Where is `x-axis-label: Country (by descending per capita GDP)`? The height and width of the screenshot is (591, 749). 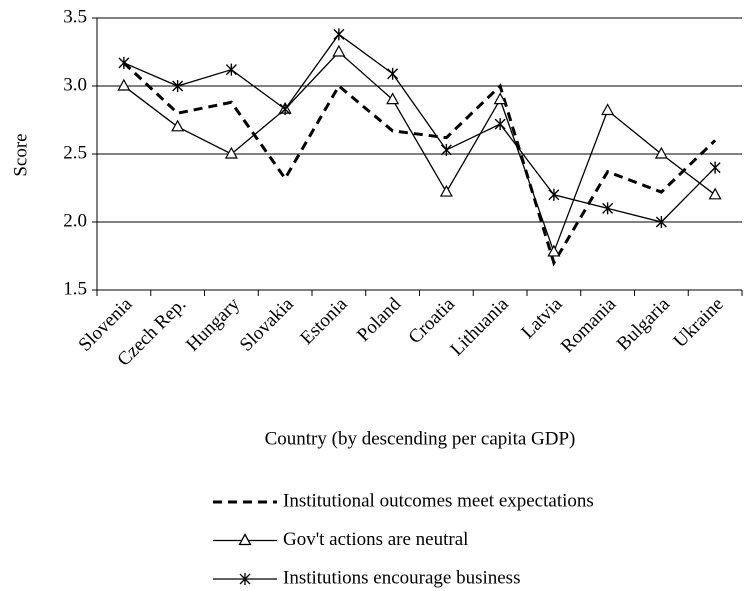
x-axis-label: Country (by descending per capita GDP) is located at coordinates (420, 438).